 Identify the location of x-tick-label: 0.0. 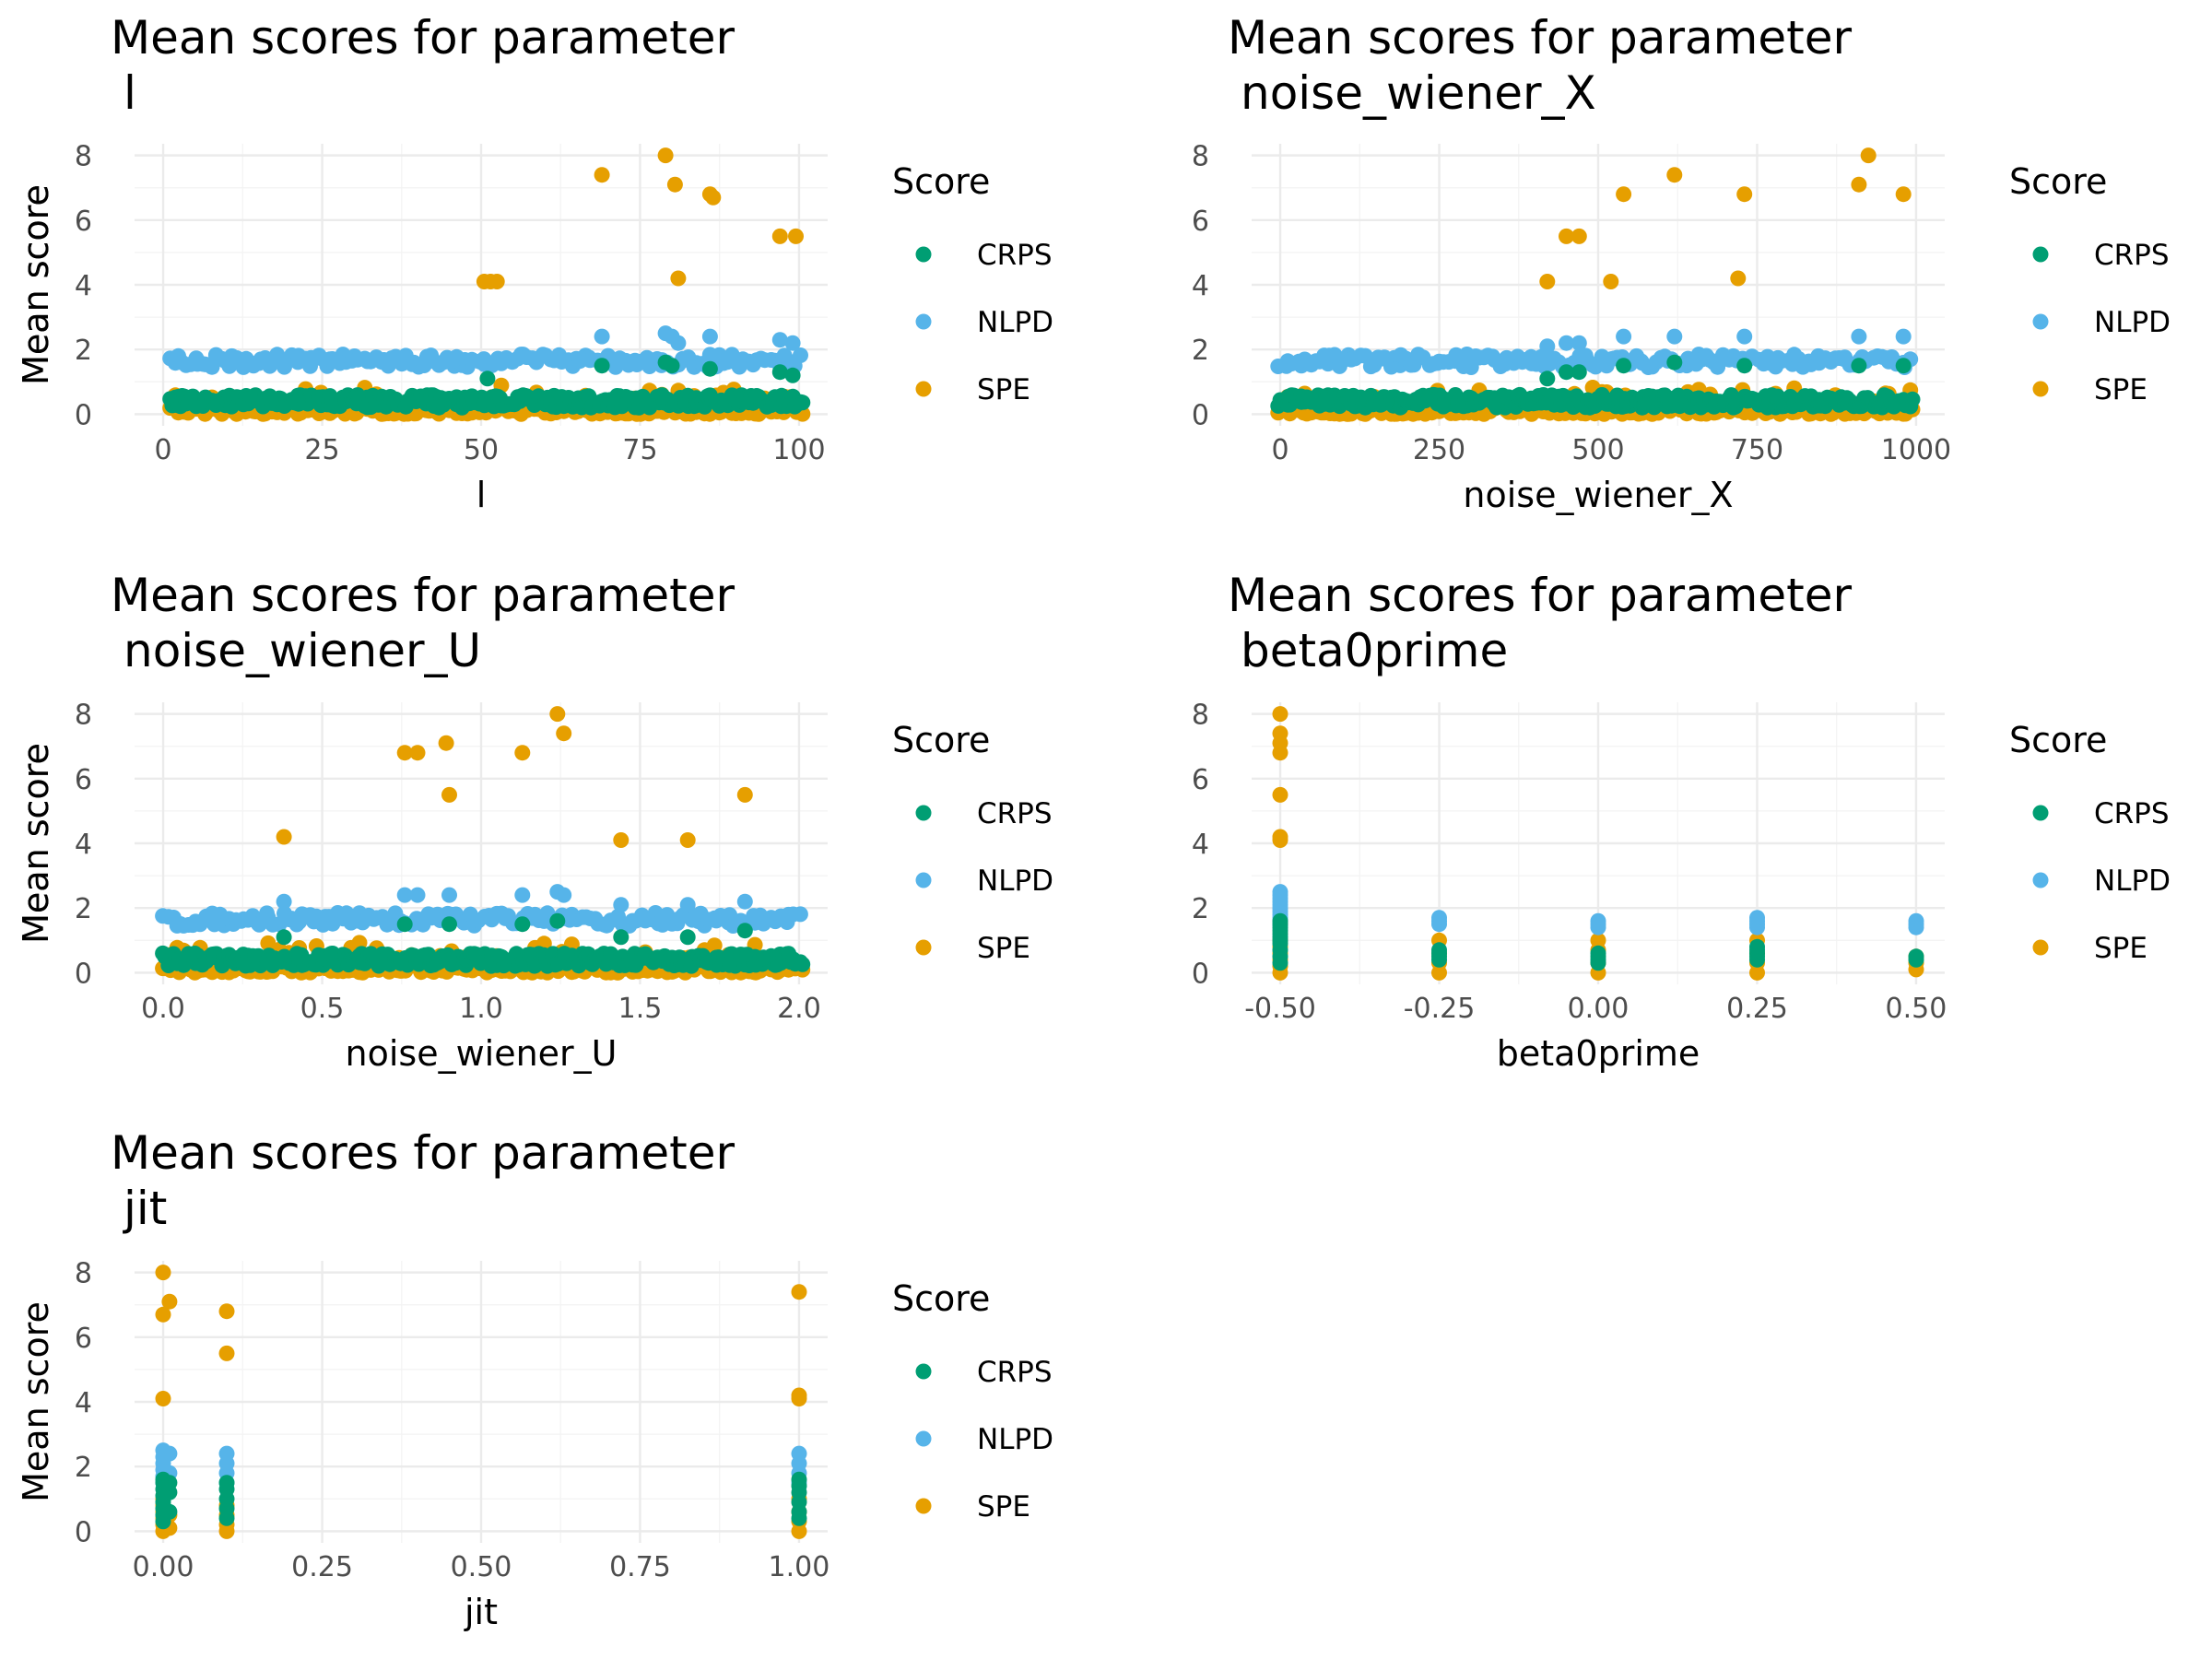
(163, 1009).